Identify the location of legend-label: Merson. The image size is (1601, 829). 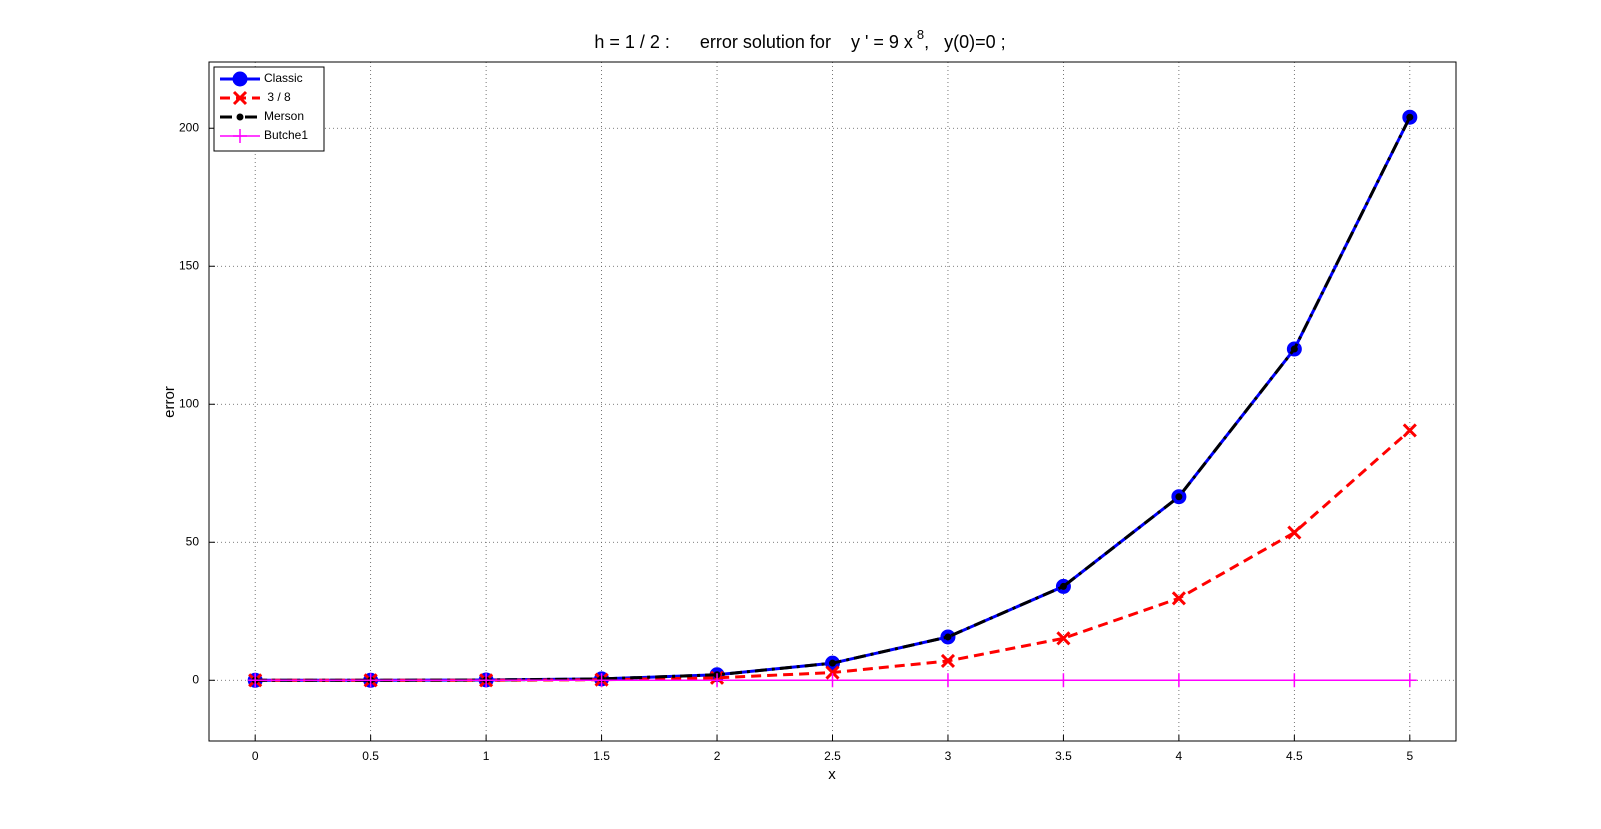
(284, 116).